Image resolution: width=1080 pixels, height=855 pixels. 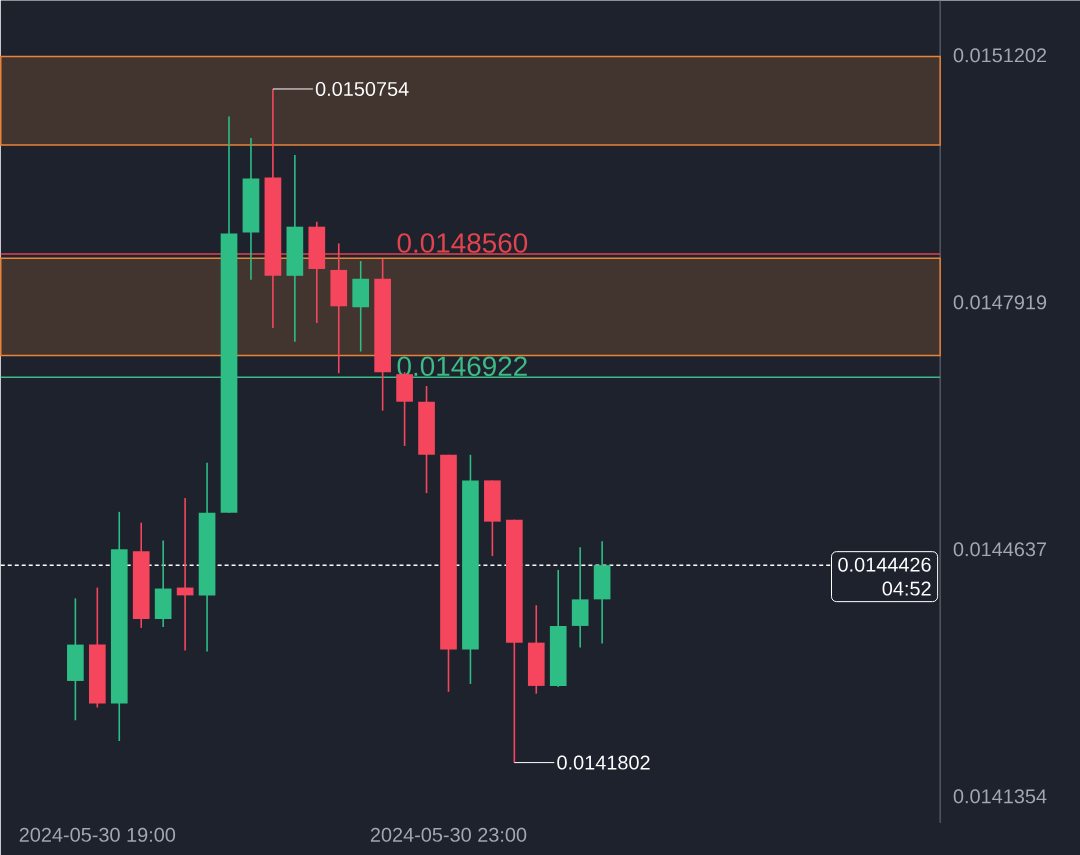 What do you see at coordinates (1000, 55) in the screenshot?
I see `y-tick-label: 0.0151202` at bounding box center [1000, 55].